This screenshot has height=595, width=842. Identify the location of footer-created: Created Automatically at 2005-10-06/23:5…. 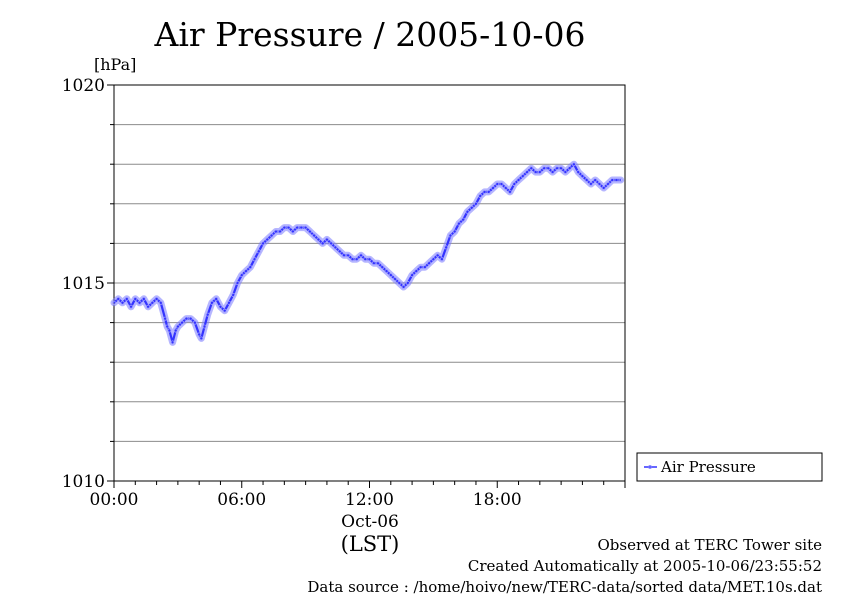
(645, 566).